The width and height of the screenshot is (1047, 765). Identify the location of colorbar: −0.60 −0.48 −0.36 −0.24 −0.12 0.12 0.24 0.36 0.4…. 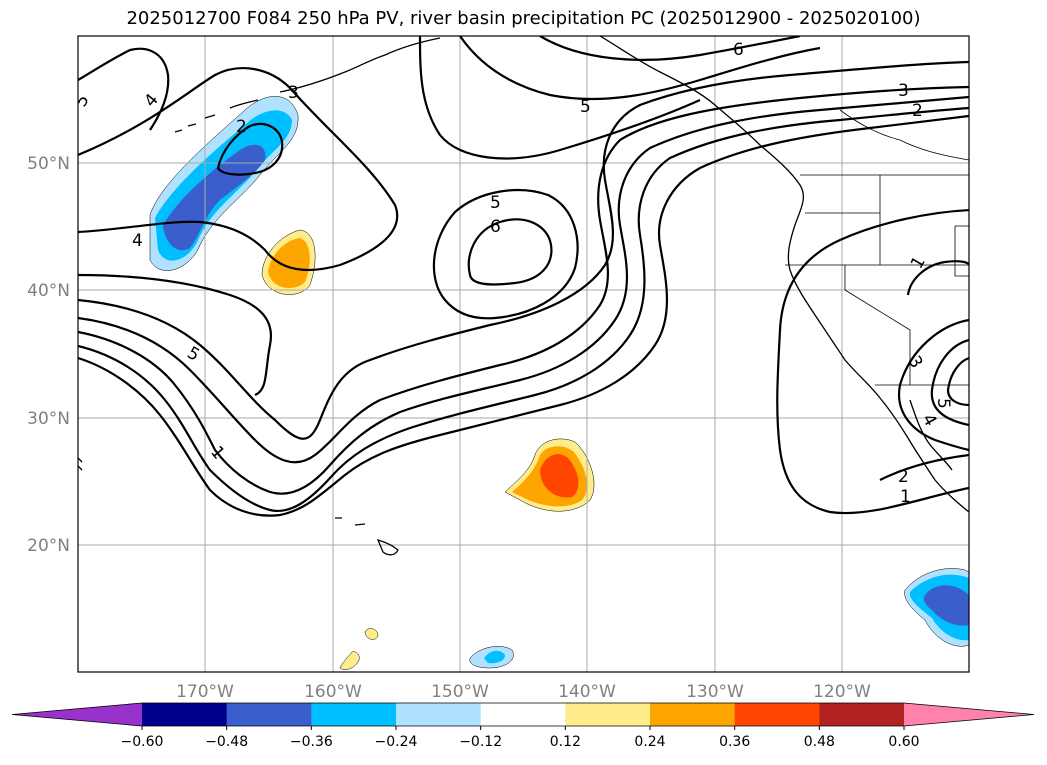
(523, 726).